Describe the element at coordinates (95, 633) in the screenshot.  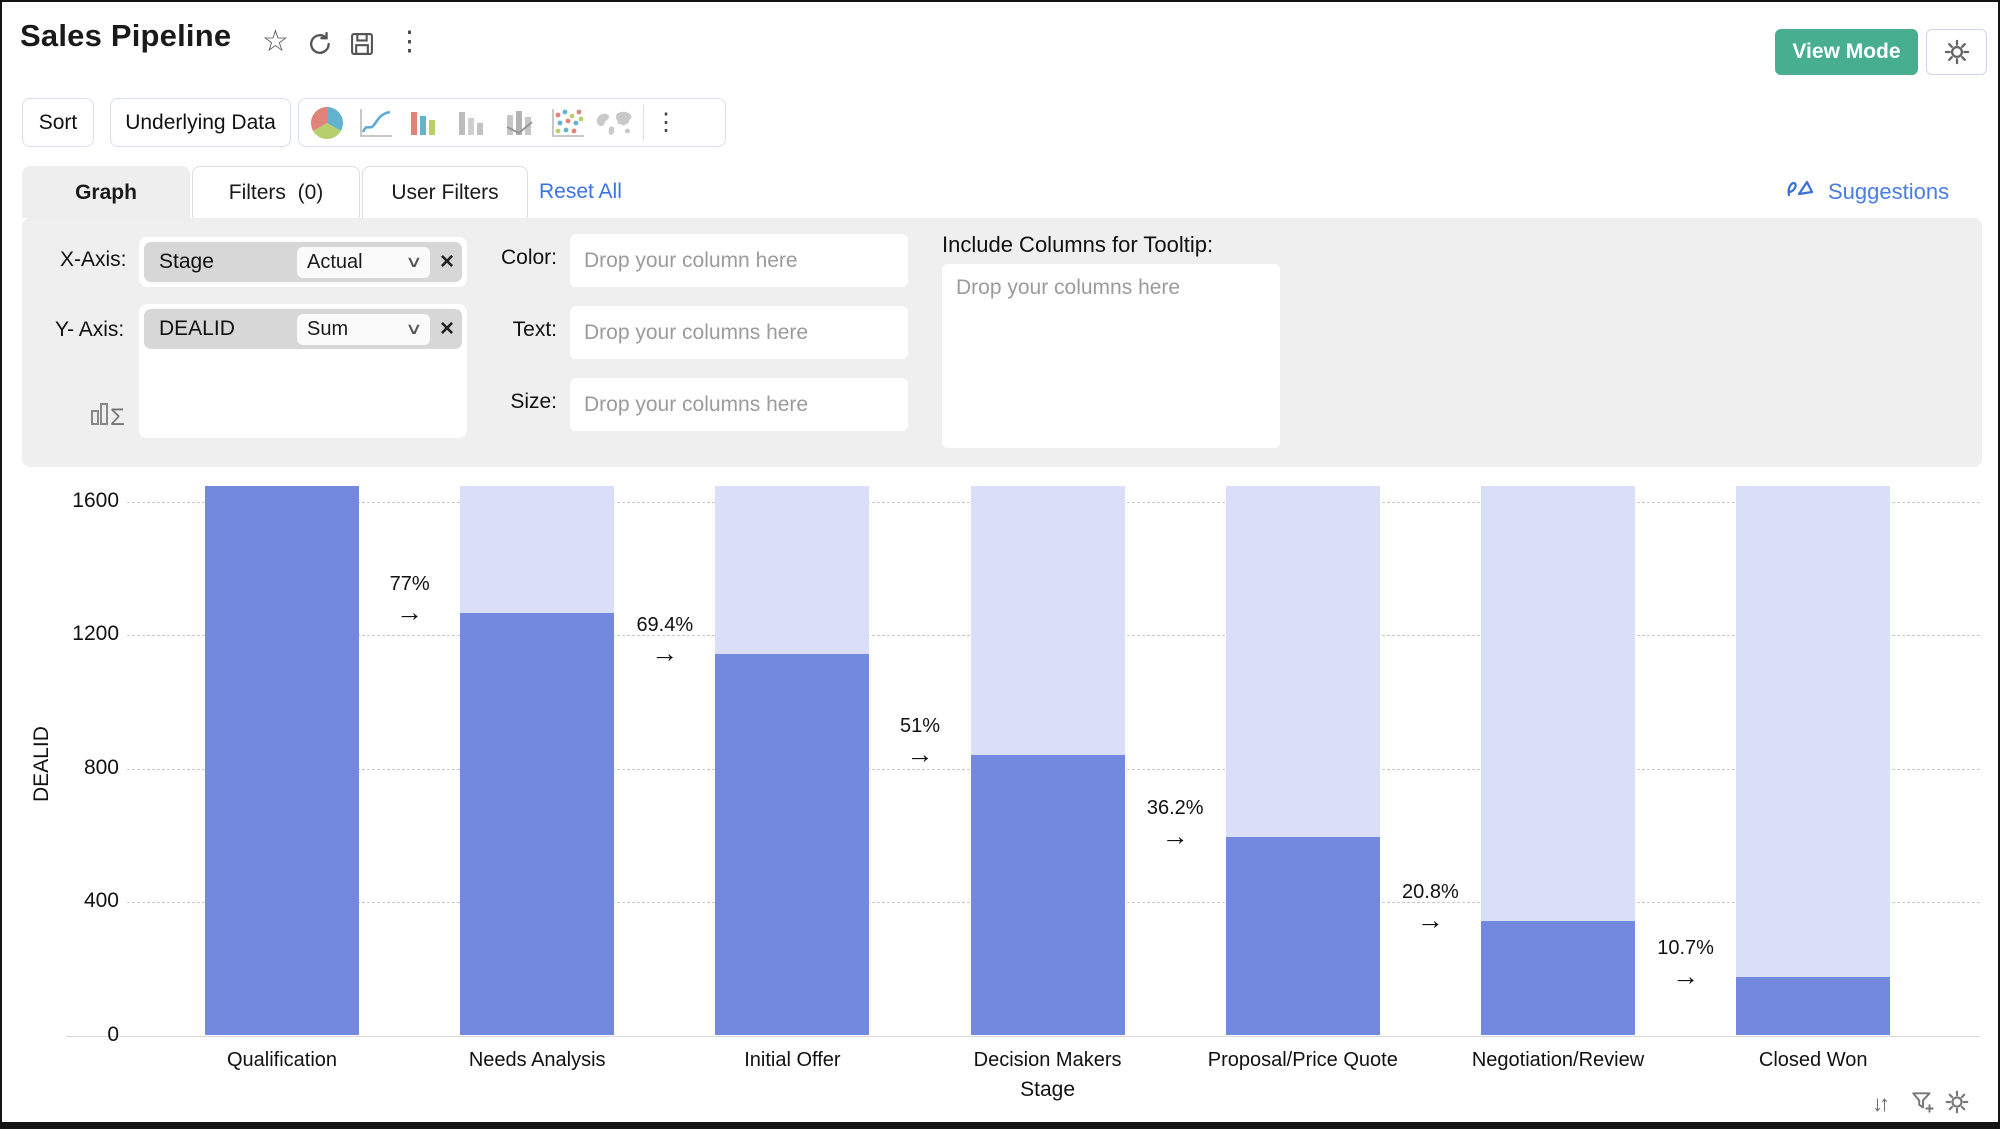
I see `y-tick-label: 1200` at that location.